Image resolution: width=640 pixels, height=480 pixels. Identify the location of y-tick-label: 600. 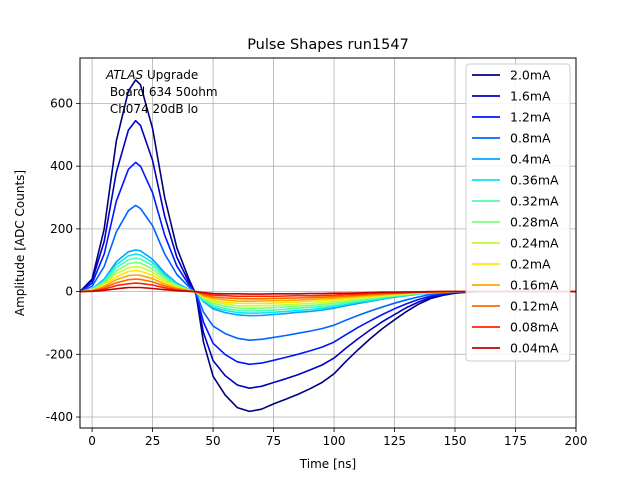
(61, 103).